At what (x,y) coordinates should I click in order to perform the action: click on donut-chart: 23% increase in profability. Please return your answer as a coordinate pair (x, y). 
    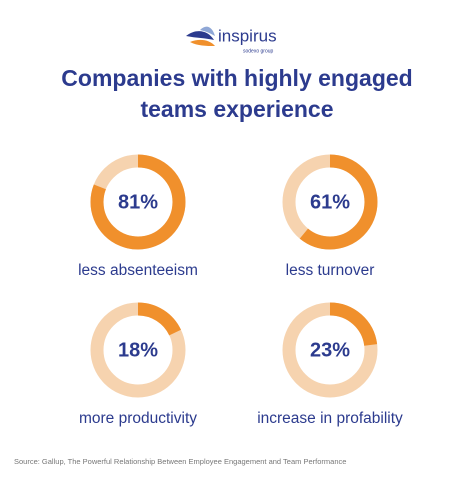
    Looking at the image, I should click on (330, 364).